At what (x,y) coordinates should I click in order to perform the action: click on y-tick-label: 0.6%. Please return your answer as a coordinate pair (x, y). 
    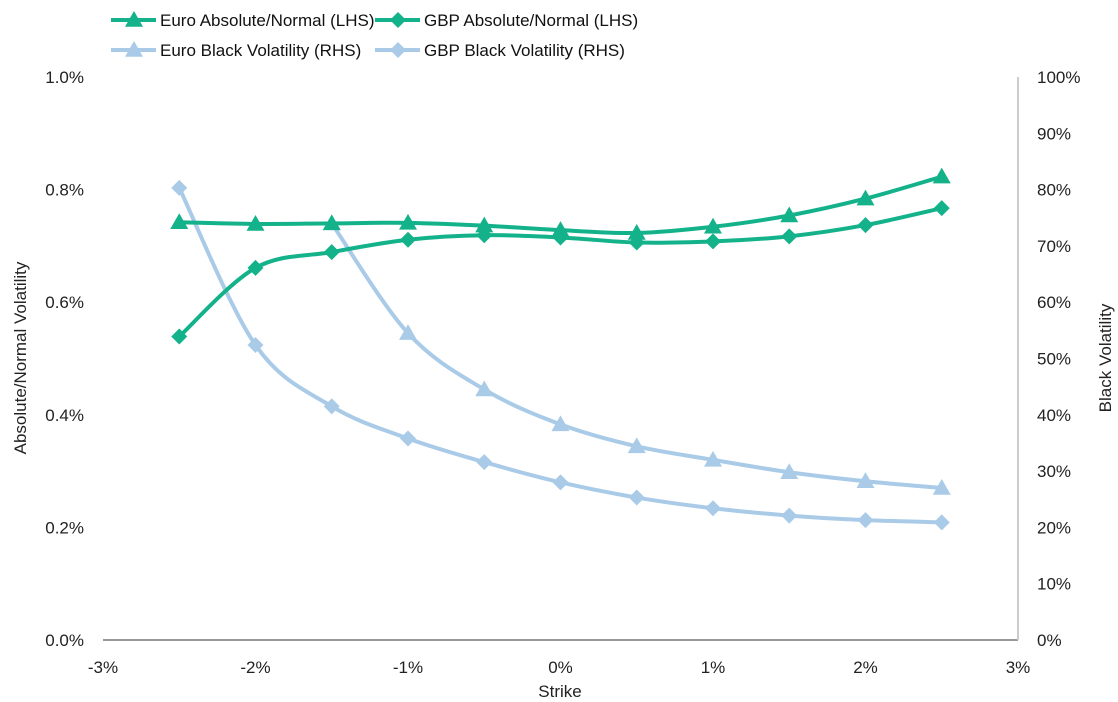
    Looking at the image, I should click on (64, 302).